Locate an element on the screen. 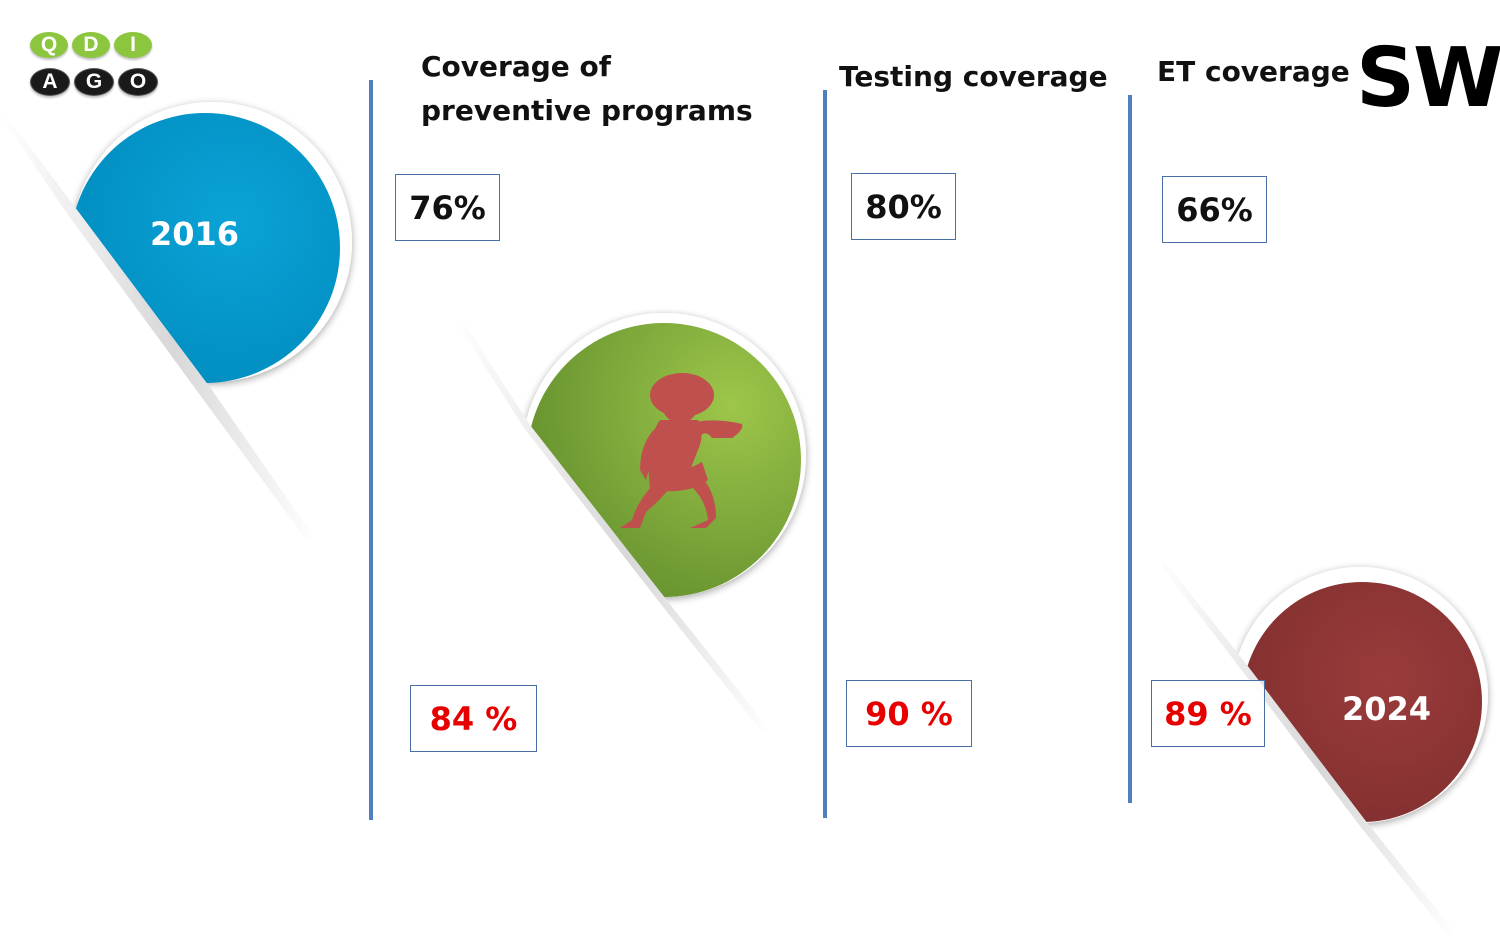 The image size is (1500, 938). year-label-2016: 2016 is located at coordinates (195, 234).